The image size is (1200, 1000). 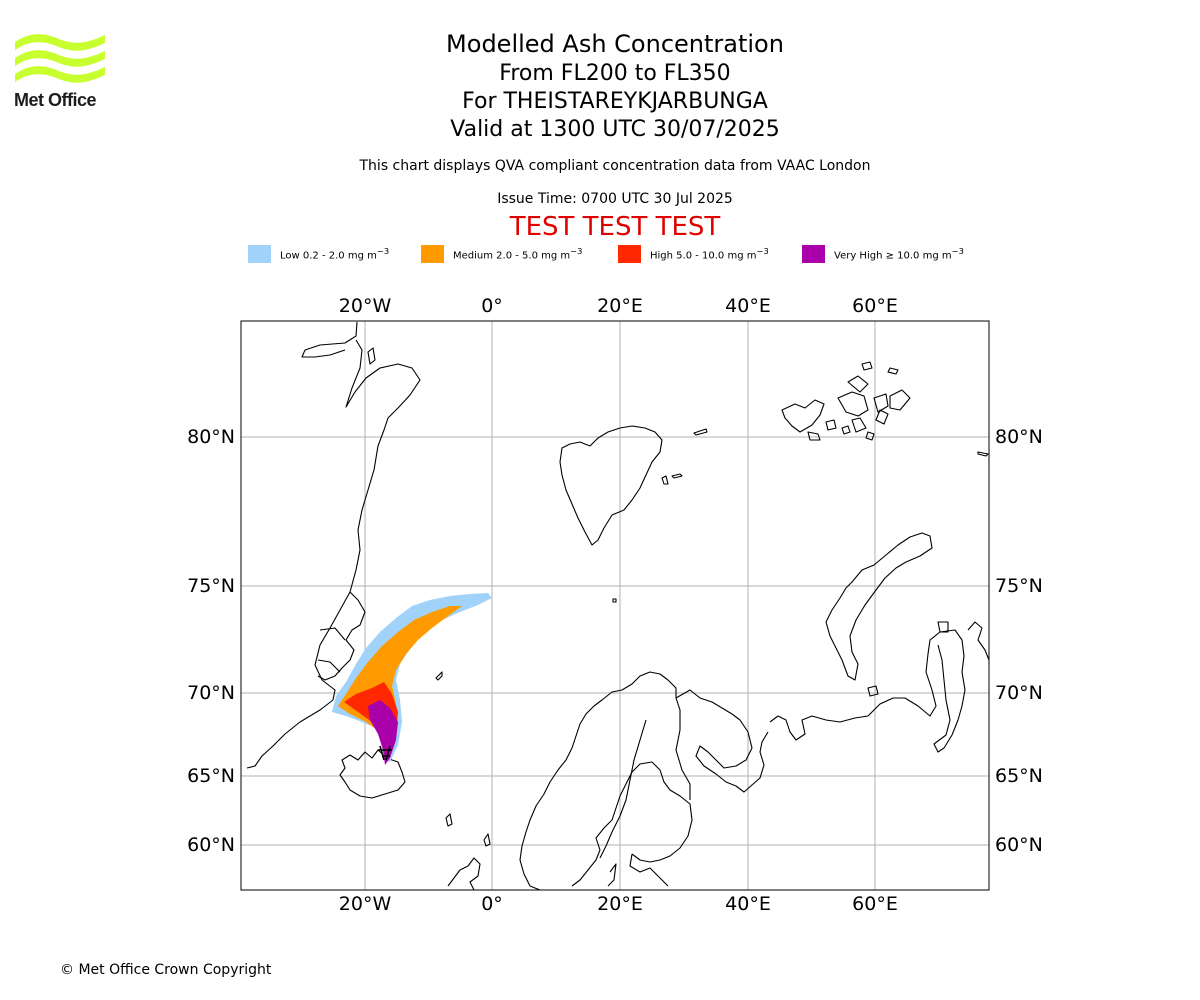 What do you see at coordinates (1019, 776) in the screenshot?
I see `lat-label-right-65n: 65°N` at bounding box center [1019, 776].